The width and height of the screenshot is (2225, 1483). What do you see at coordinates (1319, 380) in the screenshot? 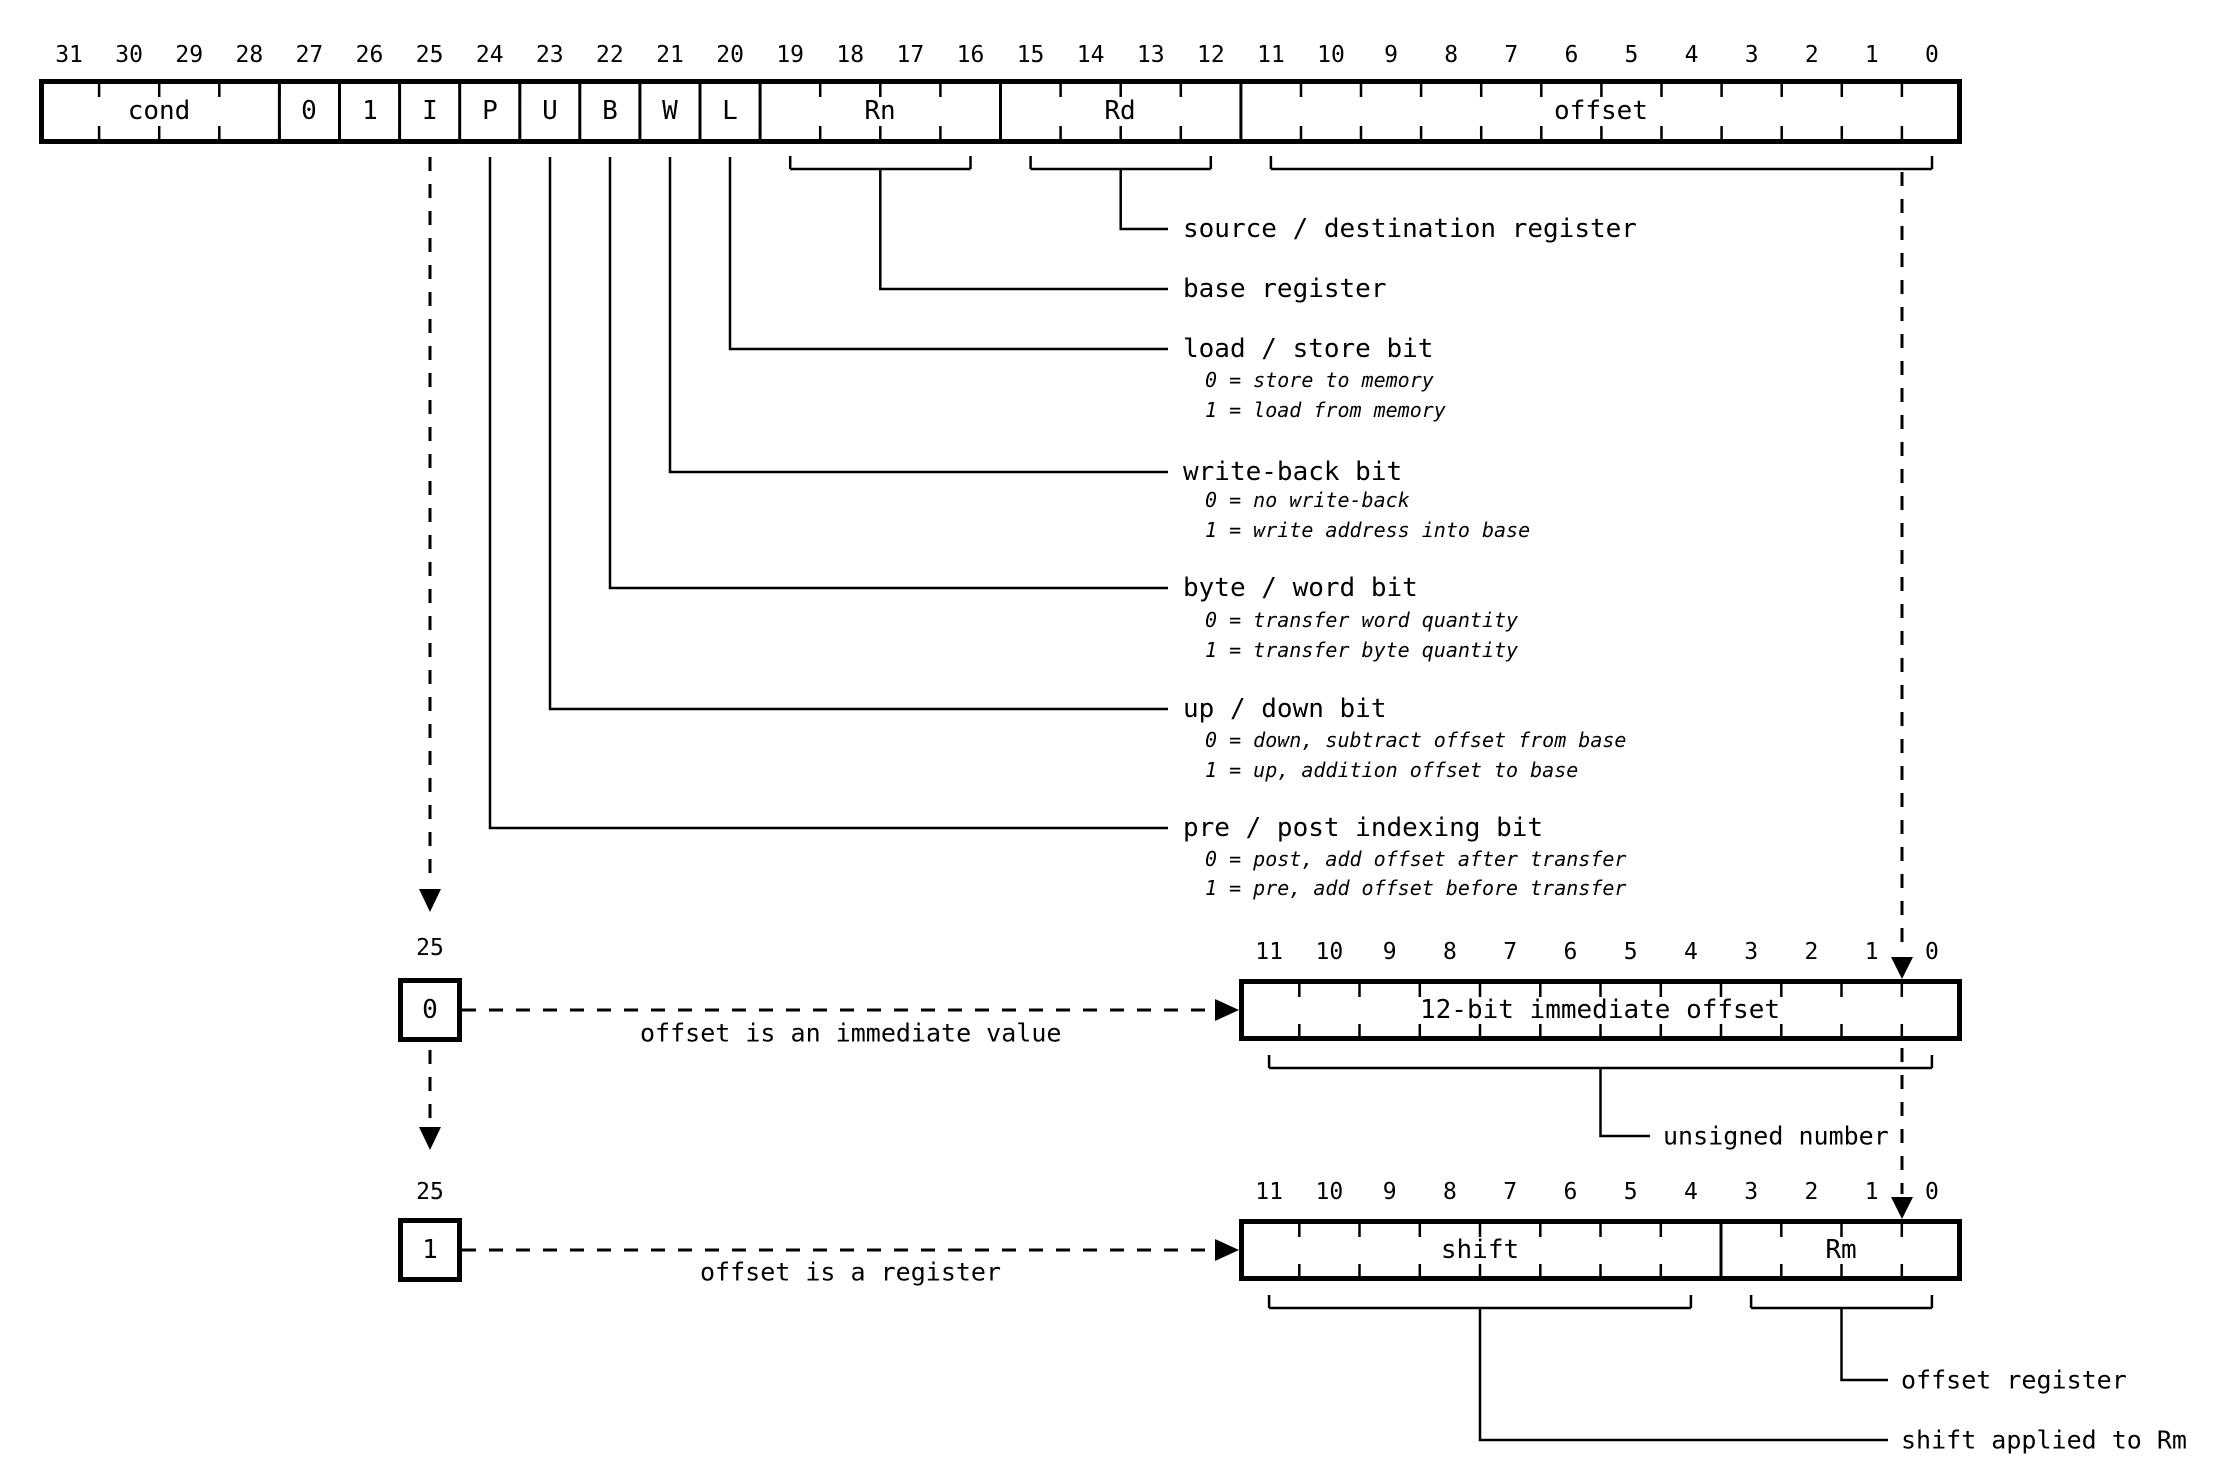
I see `callout-load-store-value-0: 0 = store to memory` at bounding box center [1319, 380].